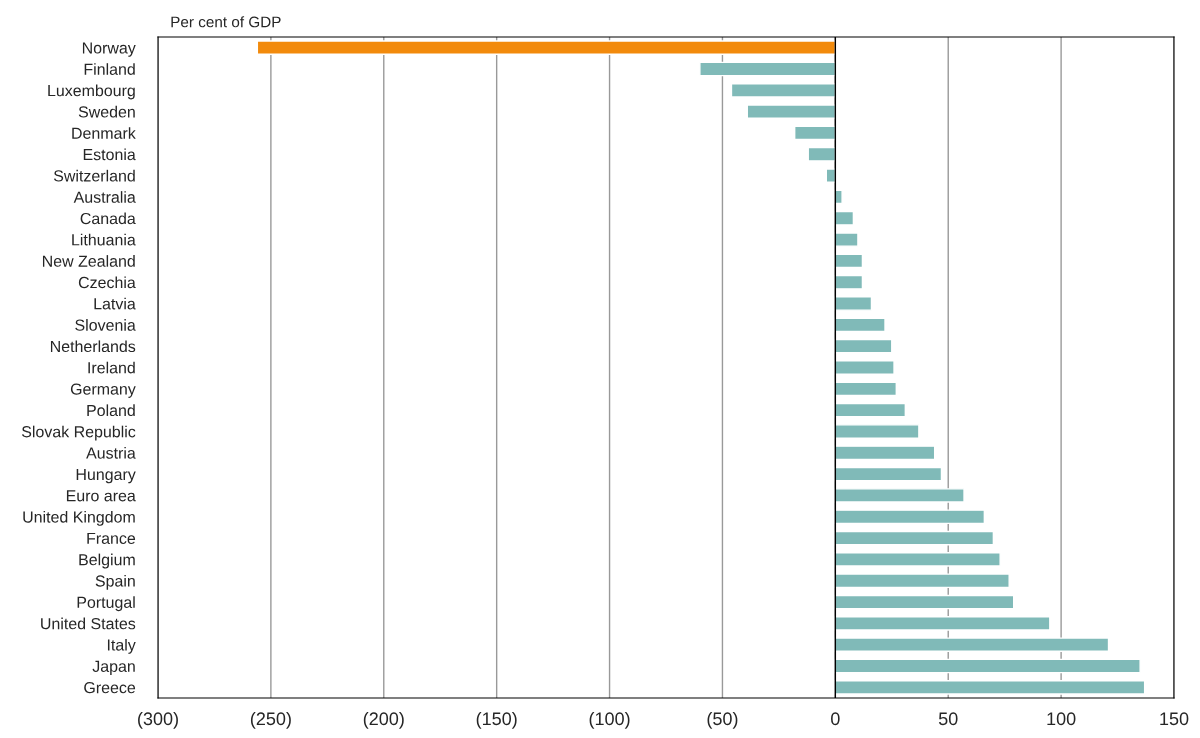 The width and height of the screenshot is (1200, 738). What do you see at coordinates (496, 720) in the screenshot?
I see `x-tick-label: (150)` at bounding box center [496, 720].